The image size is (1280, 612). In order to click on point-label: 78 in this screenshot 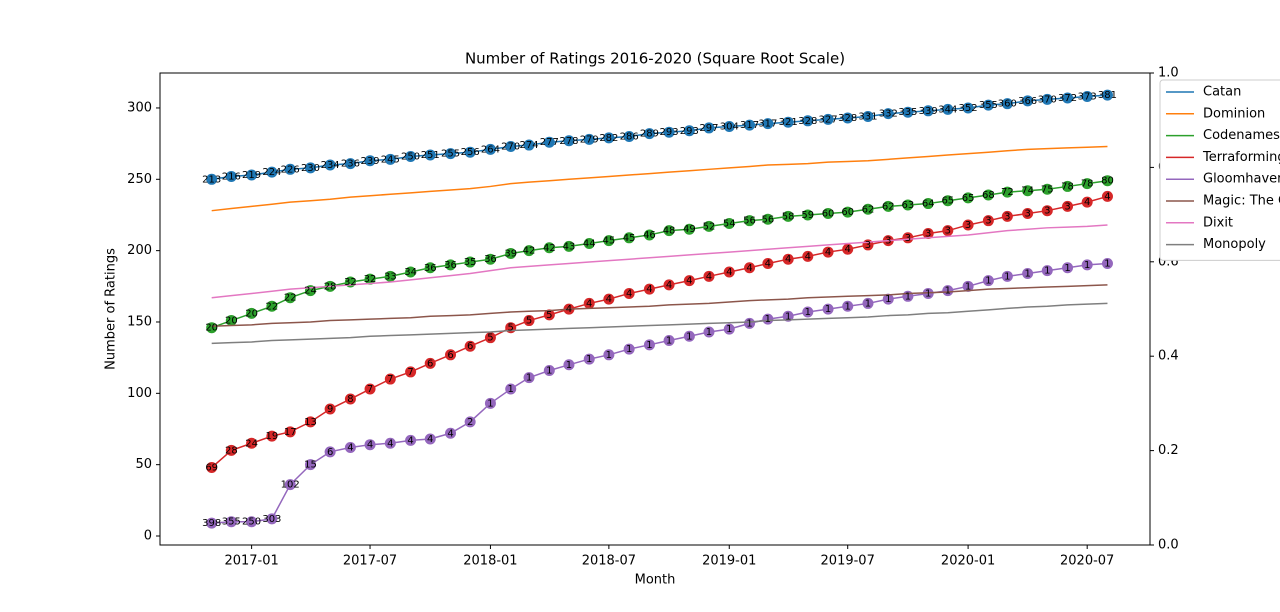, I will do `click(1067, 186)`.